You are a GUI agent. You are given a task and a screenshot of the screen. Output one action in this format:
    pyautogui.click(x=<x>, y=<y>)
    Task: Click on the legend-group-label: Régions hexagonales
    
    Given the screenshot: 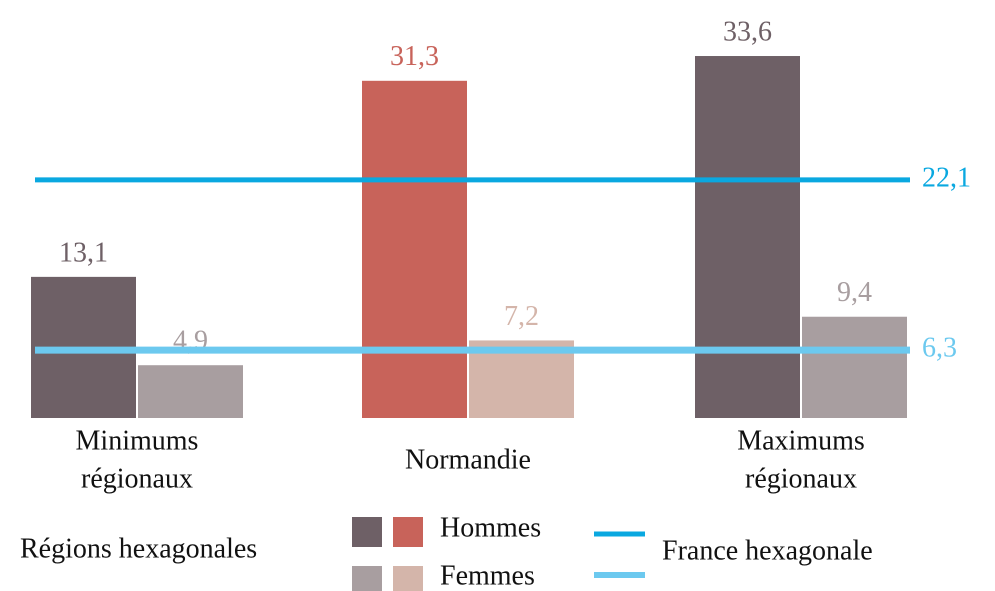 What is the action you would take?
    pyautogui.click(x=138, y=548)
    